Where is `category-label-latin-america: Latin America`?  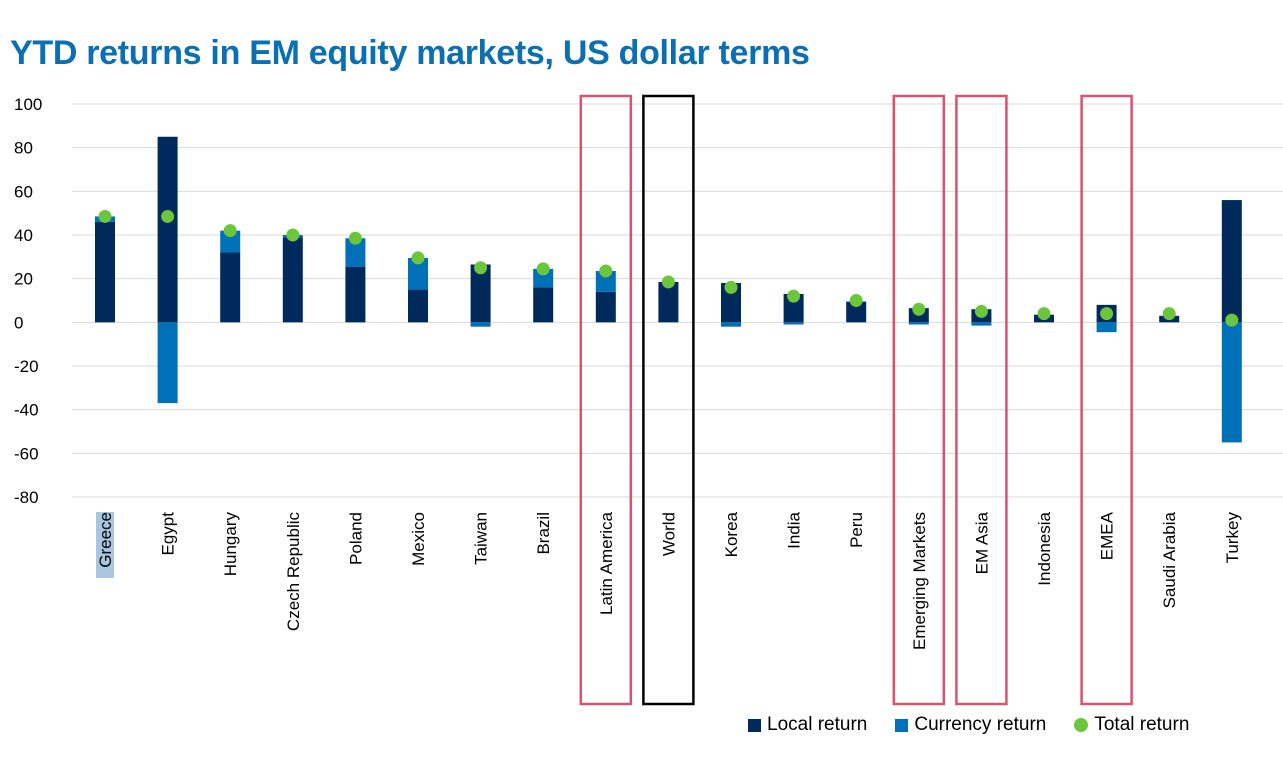
category-label-latin-america: Latin America is located at coordinates (606, 563).